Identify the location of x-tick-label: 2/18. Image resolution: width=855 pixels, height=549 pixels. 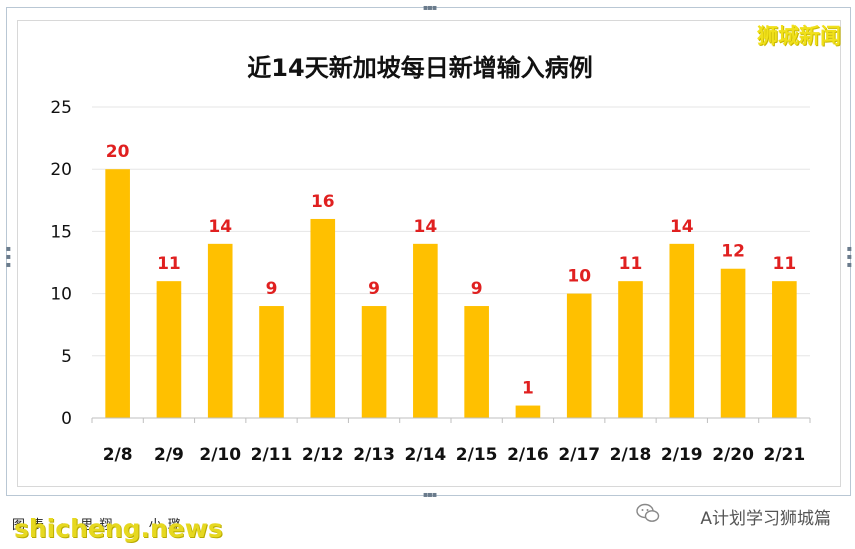
(631, 455).